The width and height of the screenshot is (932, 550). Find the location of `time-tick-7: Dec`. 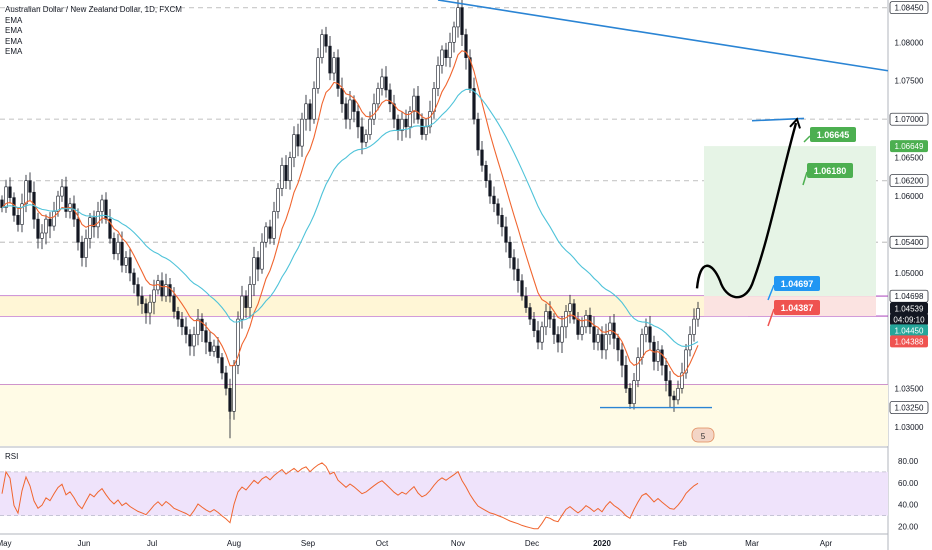

time-tick-7: Dec is located at coordinates (532, 543).